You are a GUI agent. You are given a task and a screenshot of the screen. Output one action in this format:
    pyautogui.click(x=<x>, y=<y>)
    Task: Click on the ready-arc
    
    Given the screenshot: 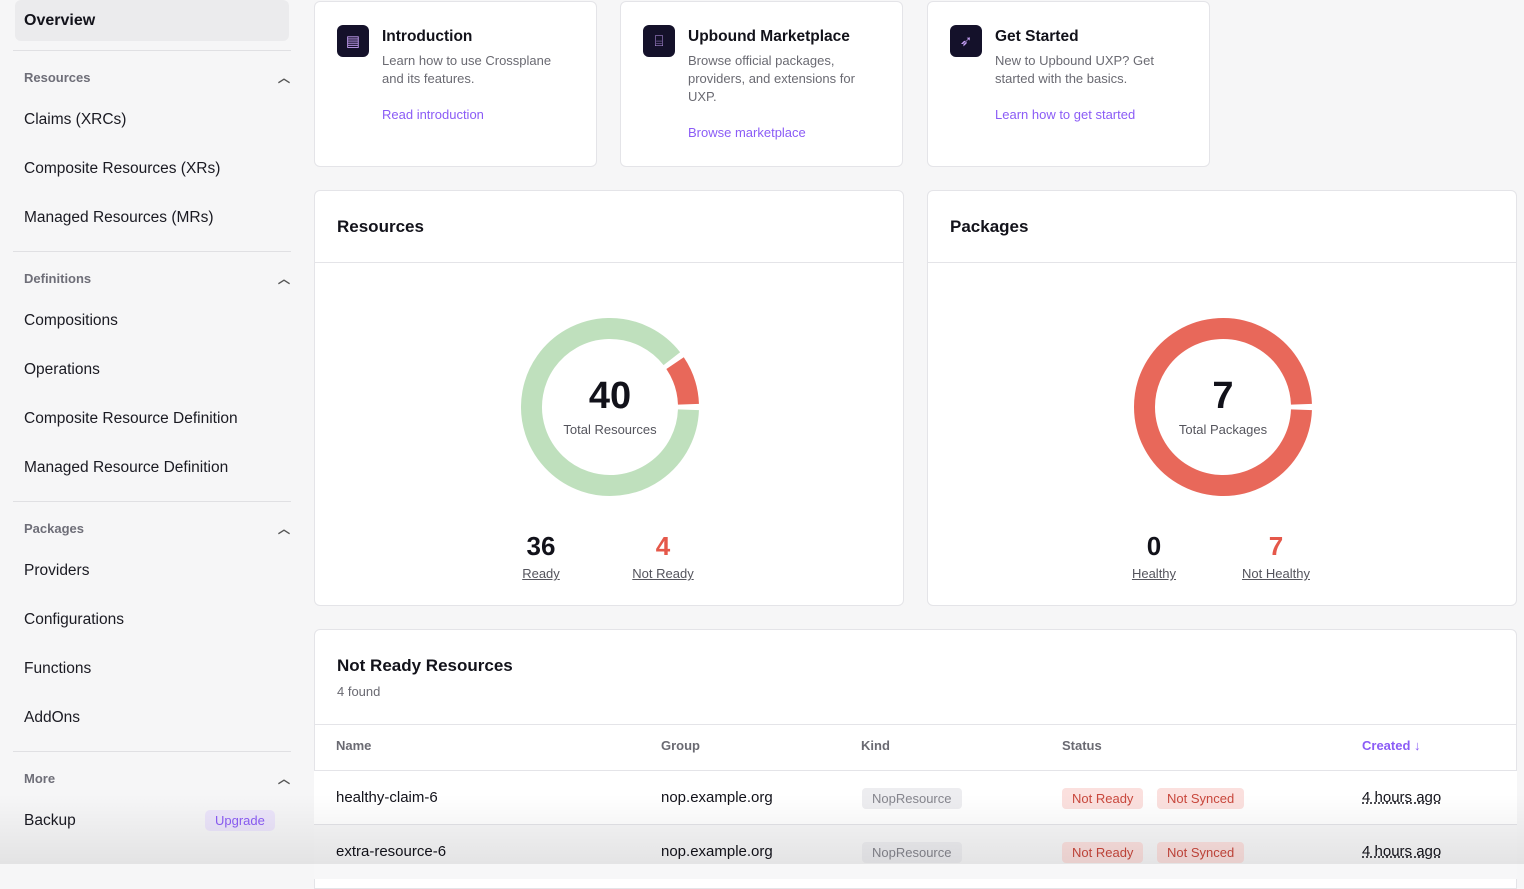 What is the action you would take?
    pyautogui.click(x=610, y=407)
    